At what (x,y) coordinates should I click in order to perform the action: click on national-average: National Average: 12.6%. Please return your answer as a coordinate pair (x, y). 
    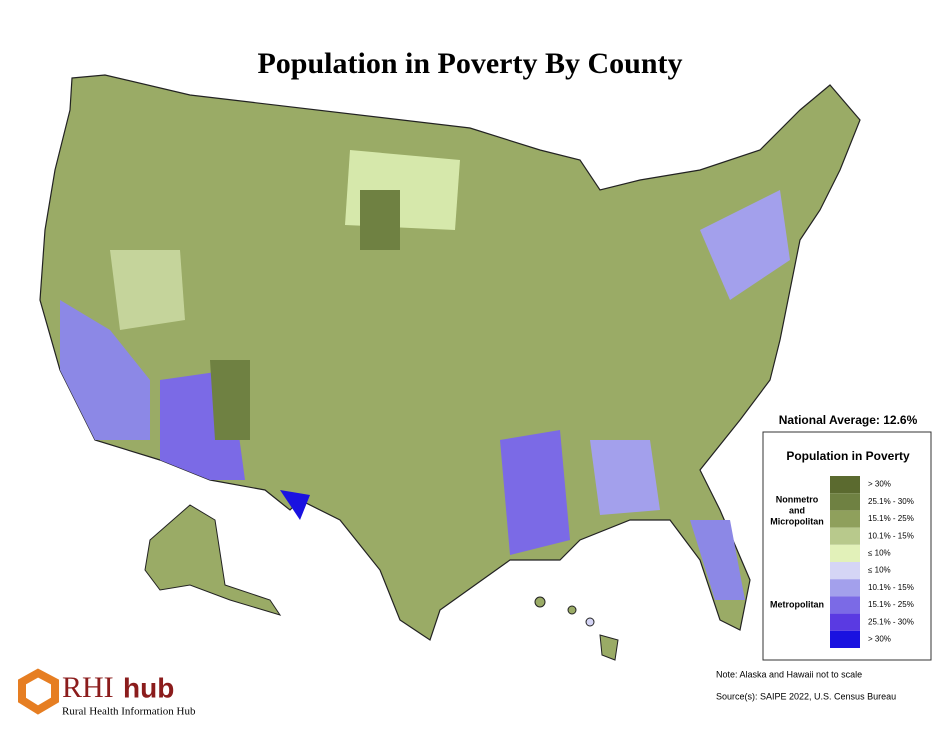
    Looking at the image, I should click on (848, 420).